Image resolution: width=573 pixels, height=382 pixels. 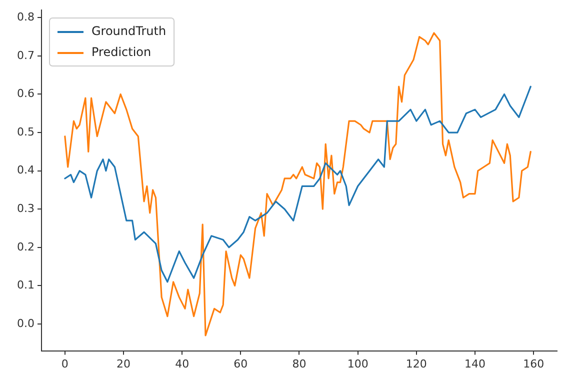 What do you see at coordinates (416, 363) in the screenshot?
I see `x-tick-label: 120` at bounding box center [416, 363].